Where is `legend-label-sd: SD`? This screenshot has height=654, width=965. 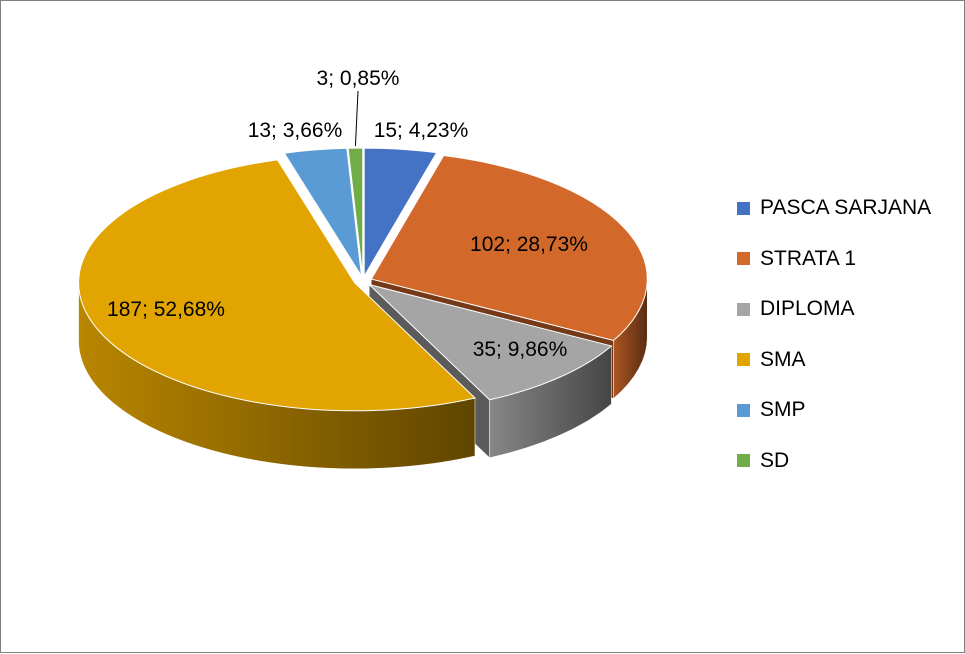
legend-label-sd: SD is located at coordinates (775, 460).